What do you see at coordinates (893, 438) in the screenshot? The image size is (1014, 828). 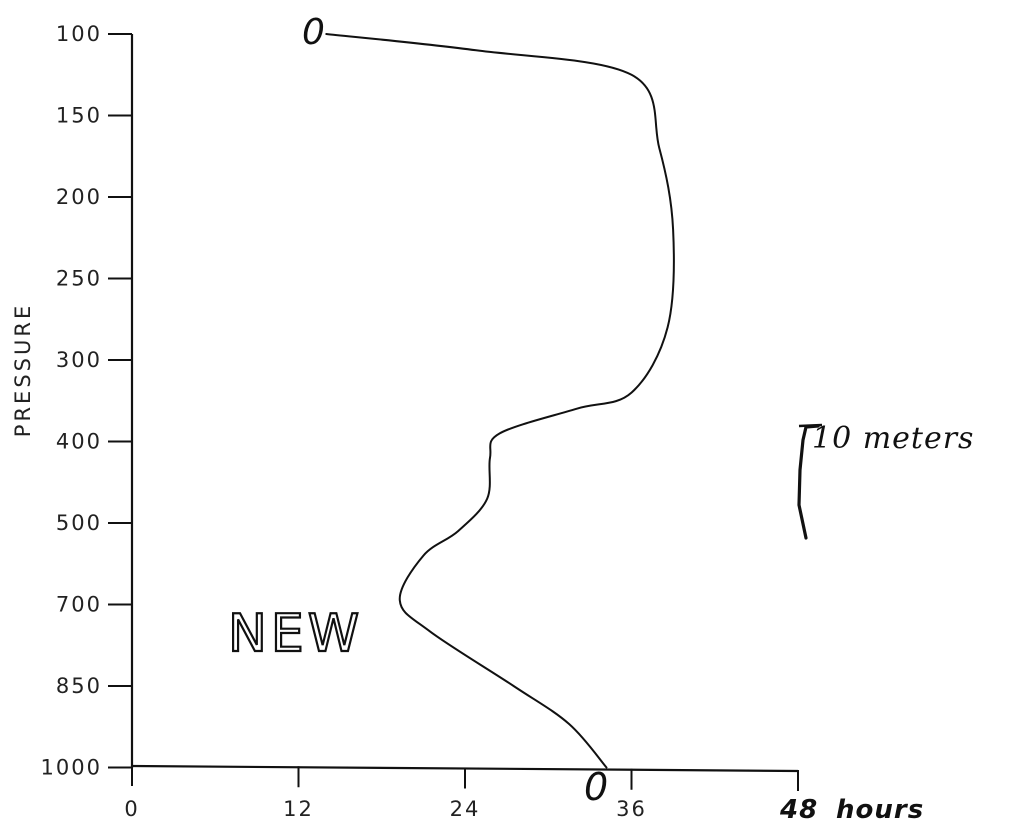 I see `scale-bar-label: 10 meters` at bounding box center [893, 438].